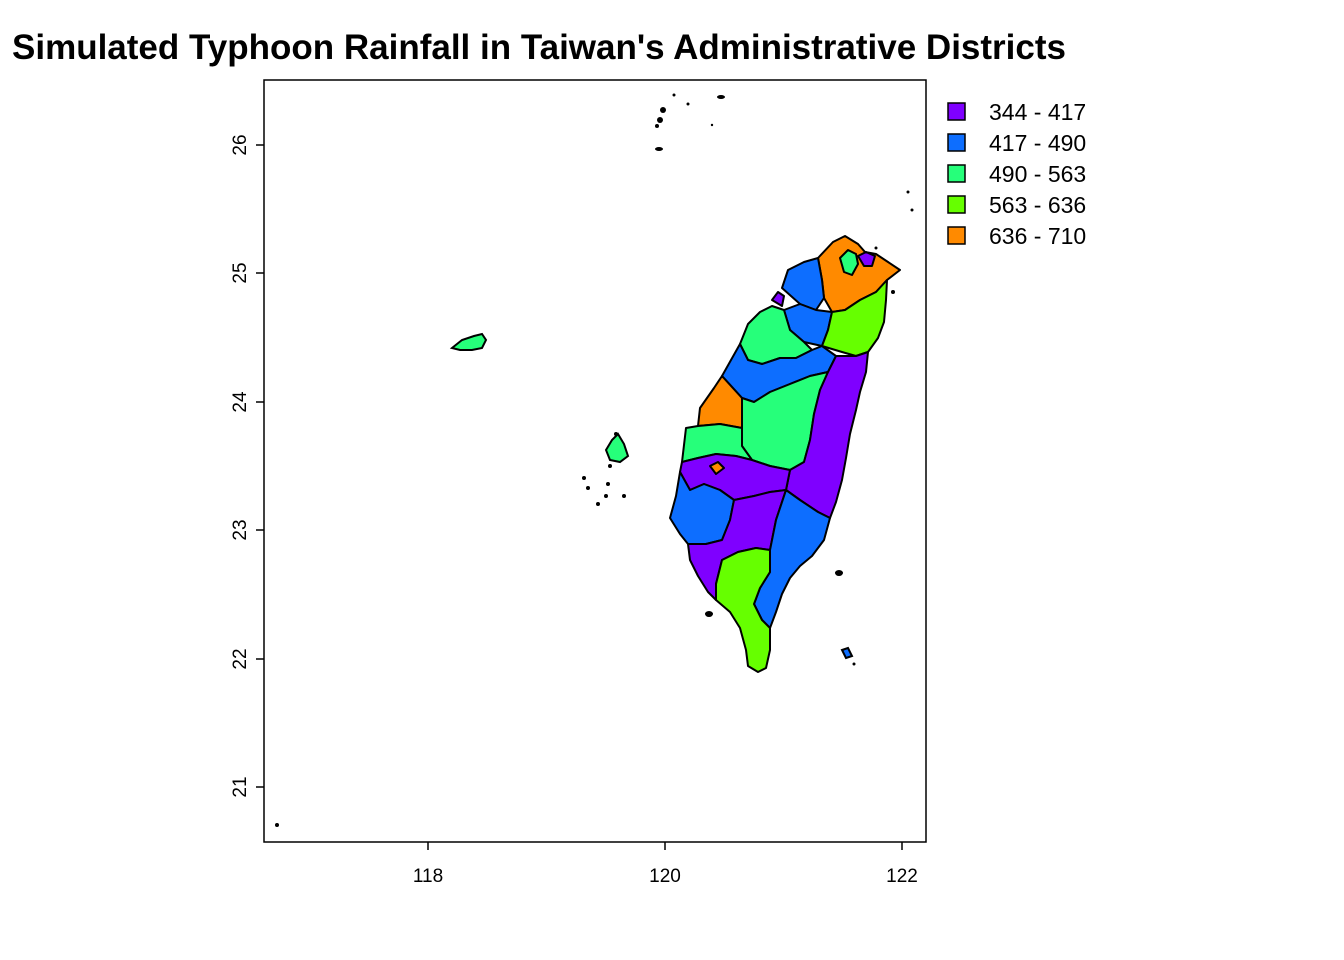  Describe the element at coordinates (902, 876) in the screenshot. I see `x-tick-label-122: 122` at that location.